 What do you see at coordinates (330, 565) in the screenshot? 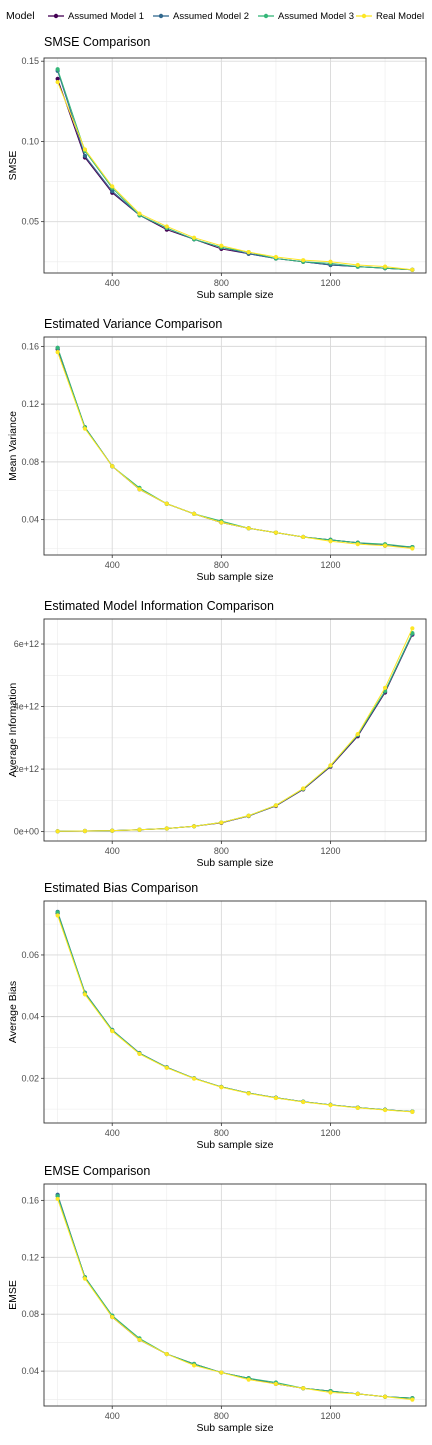
I see `x-tick-label: 1200` at bounding box center [330, 565].